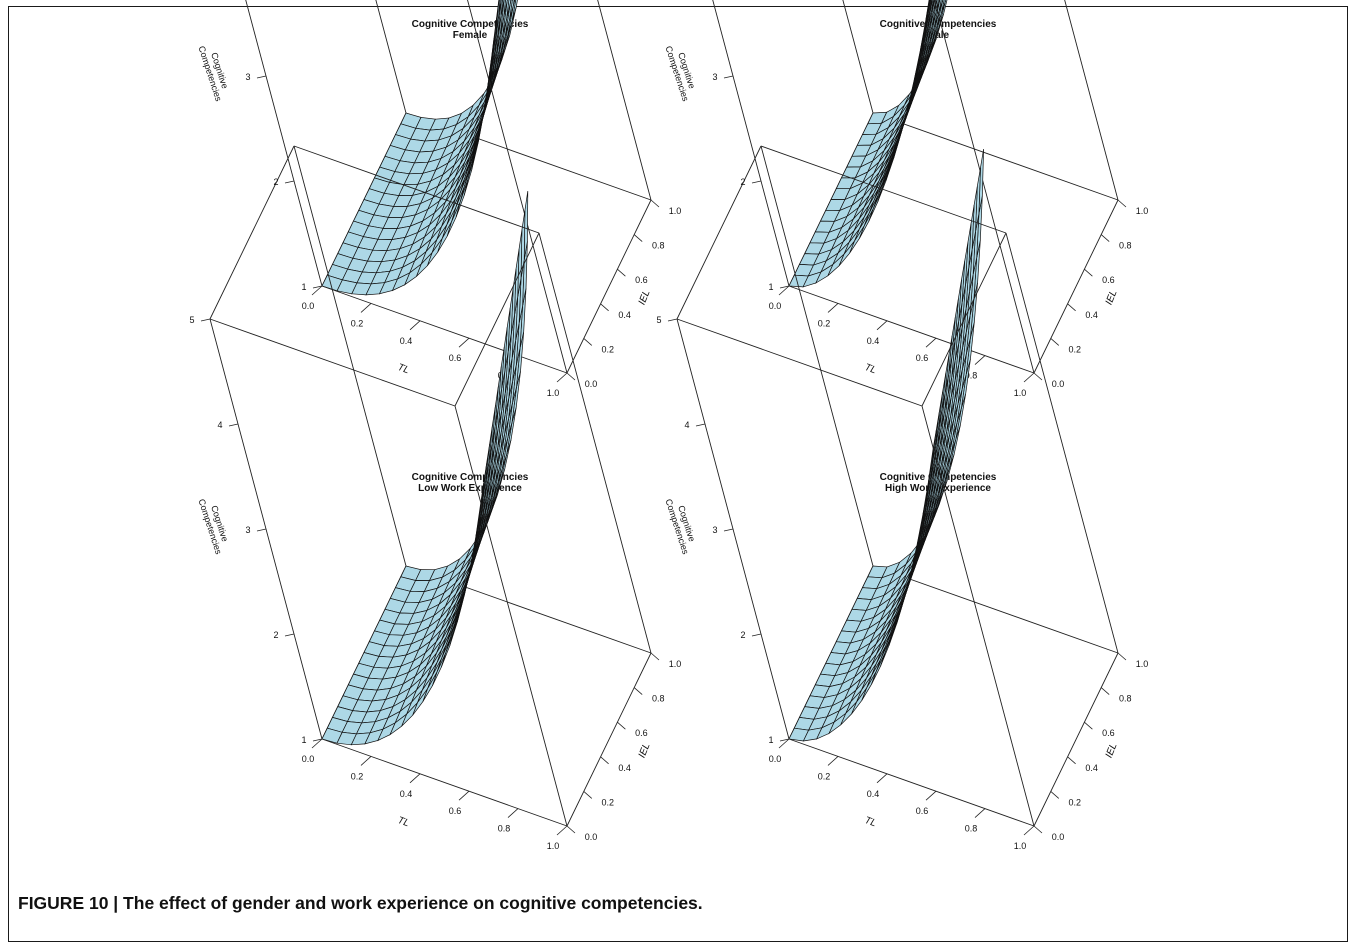 The width and height of the screenshot is (1357, 942). What do you see at coordinates (219, 425) in the screenshot?
I see `z-tick-label: 4` at bounding box center [219, 425].